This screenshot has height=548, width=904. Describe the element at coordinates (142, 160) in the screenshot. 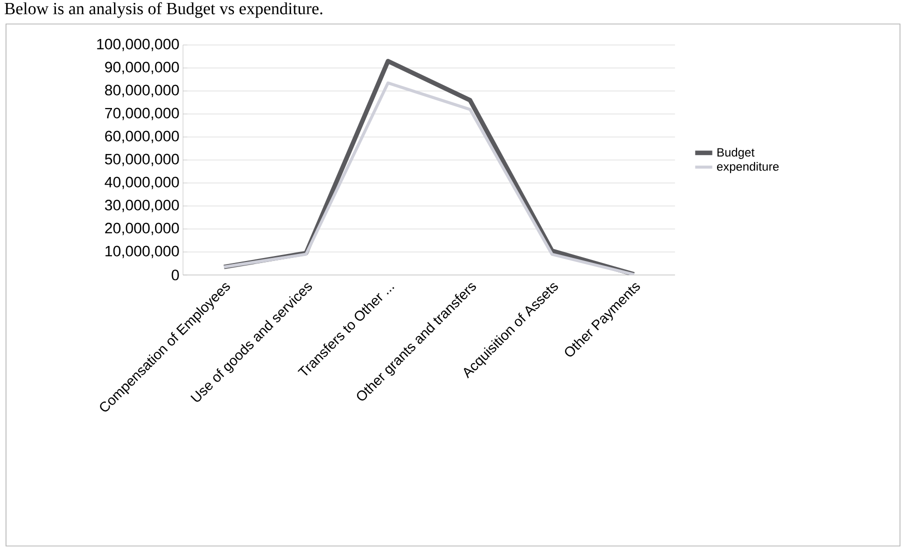

I see `y-tick-label: 50,000,000` at that location.